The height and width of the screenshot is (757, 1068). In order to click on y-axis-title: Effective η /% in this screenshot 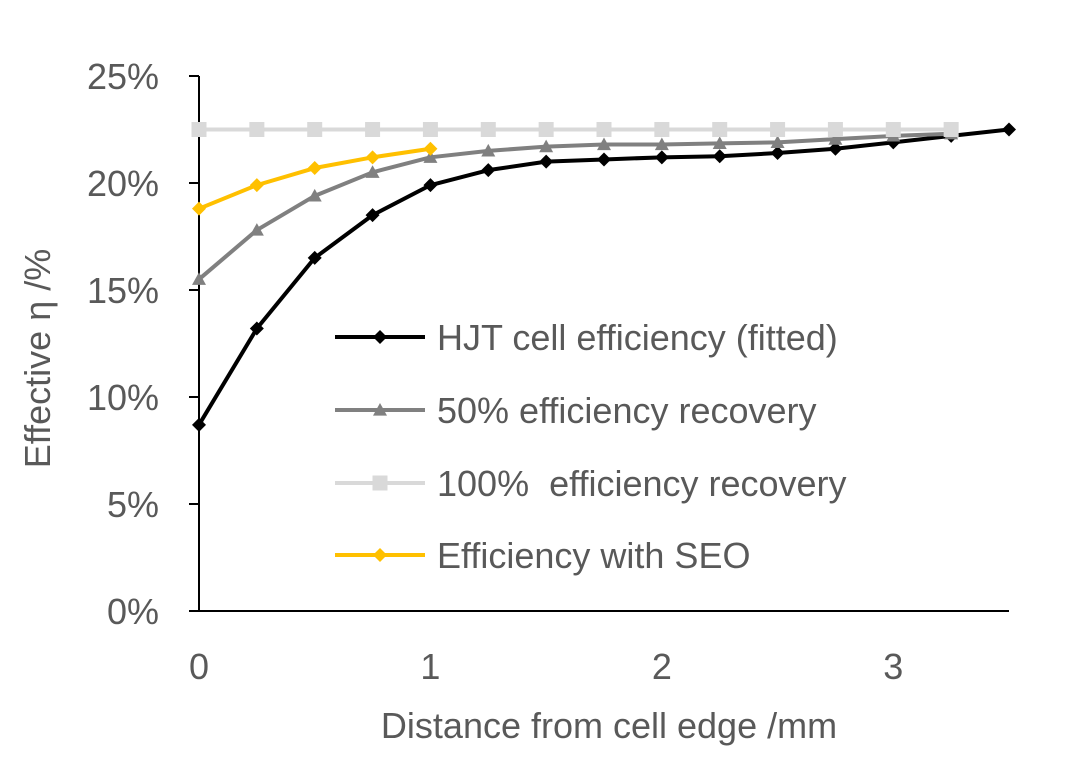, I will do `click(37, 358)`.